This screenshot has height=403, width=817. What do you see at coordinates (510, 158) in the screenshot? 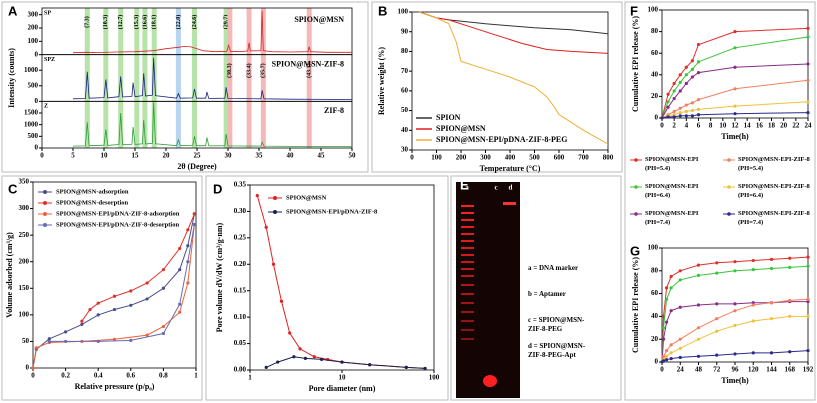
I see `x-tick-label: 400` at bounding box center [510, 158].